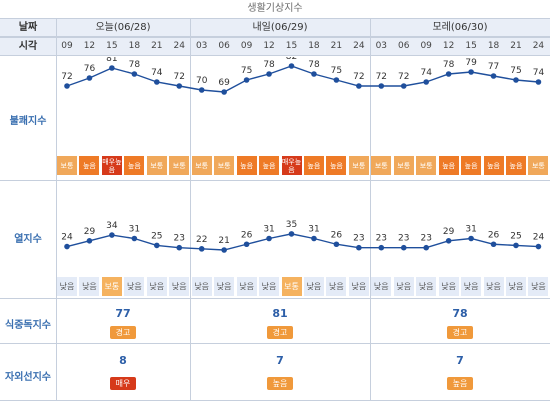 This screenshot has height=402, width=550. Describe the element at coordinates (448, 46) in the screenshot. I see `hour-17: 12` at that location.